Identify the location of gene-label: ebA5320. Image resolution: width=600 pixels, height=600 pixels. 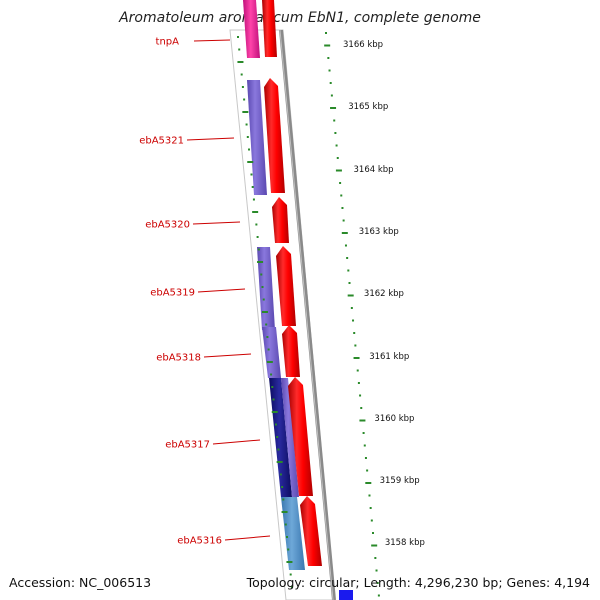
(167, 225).